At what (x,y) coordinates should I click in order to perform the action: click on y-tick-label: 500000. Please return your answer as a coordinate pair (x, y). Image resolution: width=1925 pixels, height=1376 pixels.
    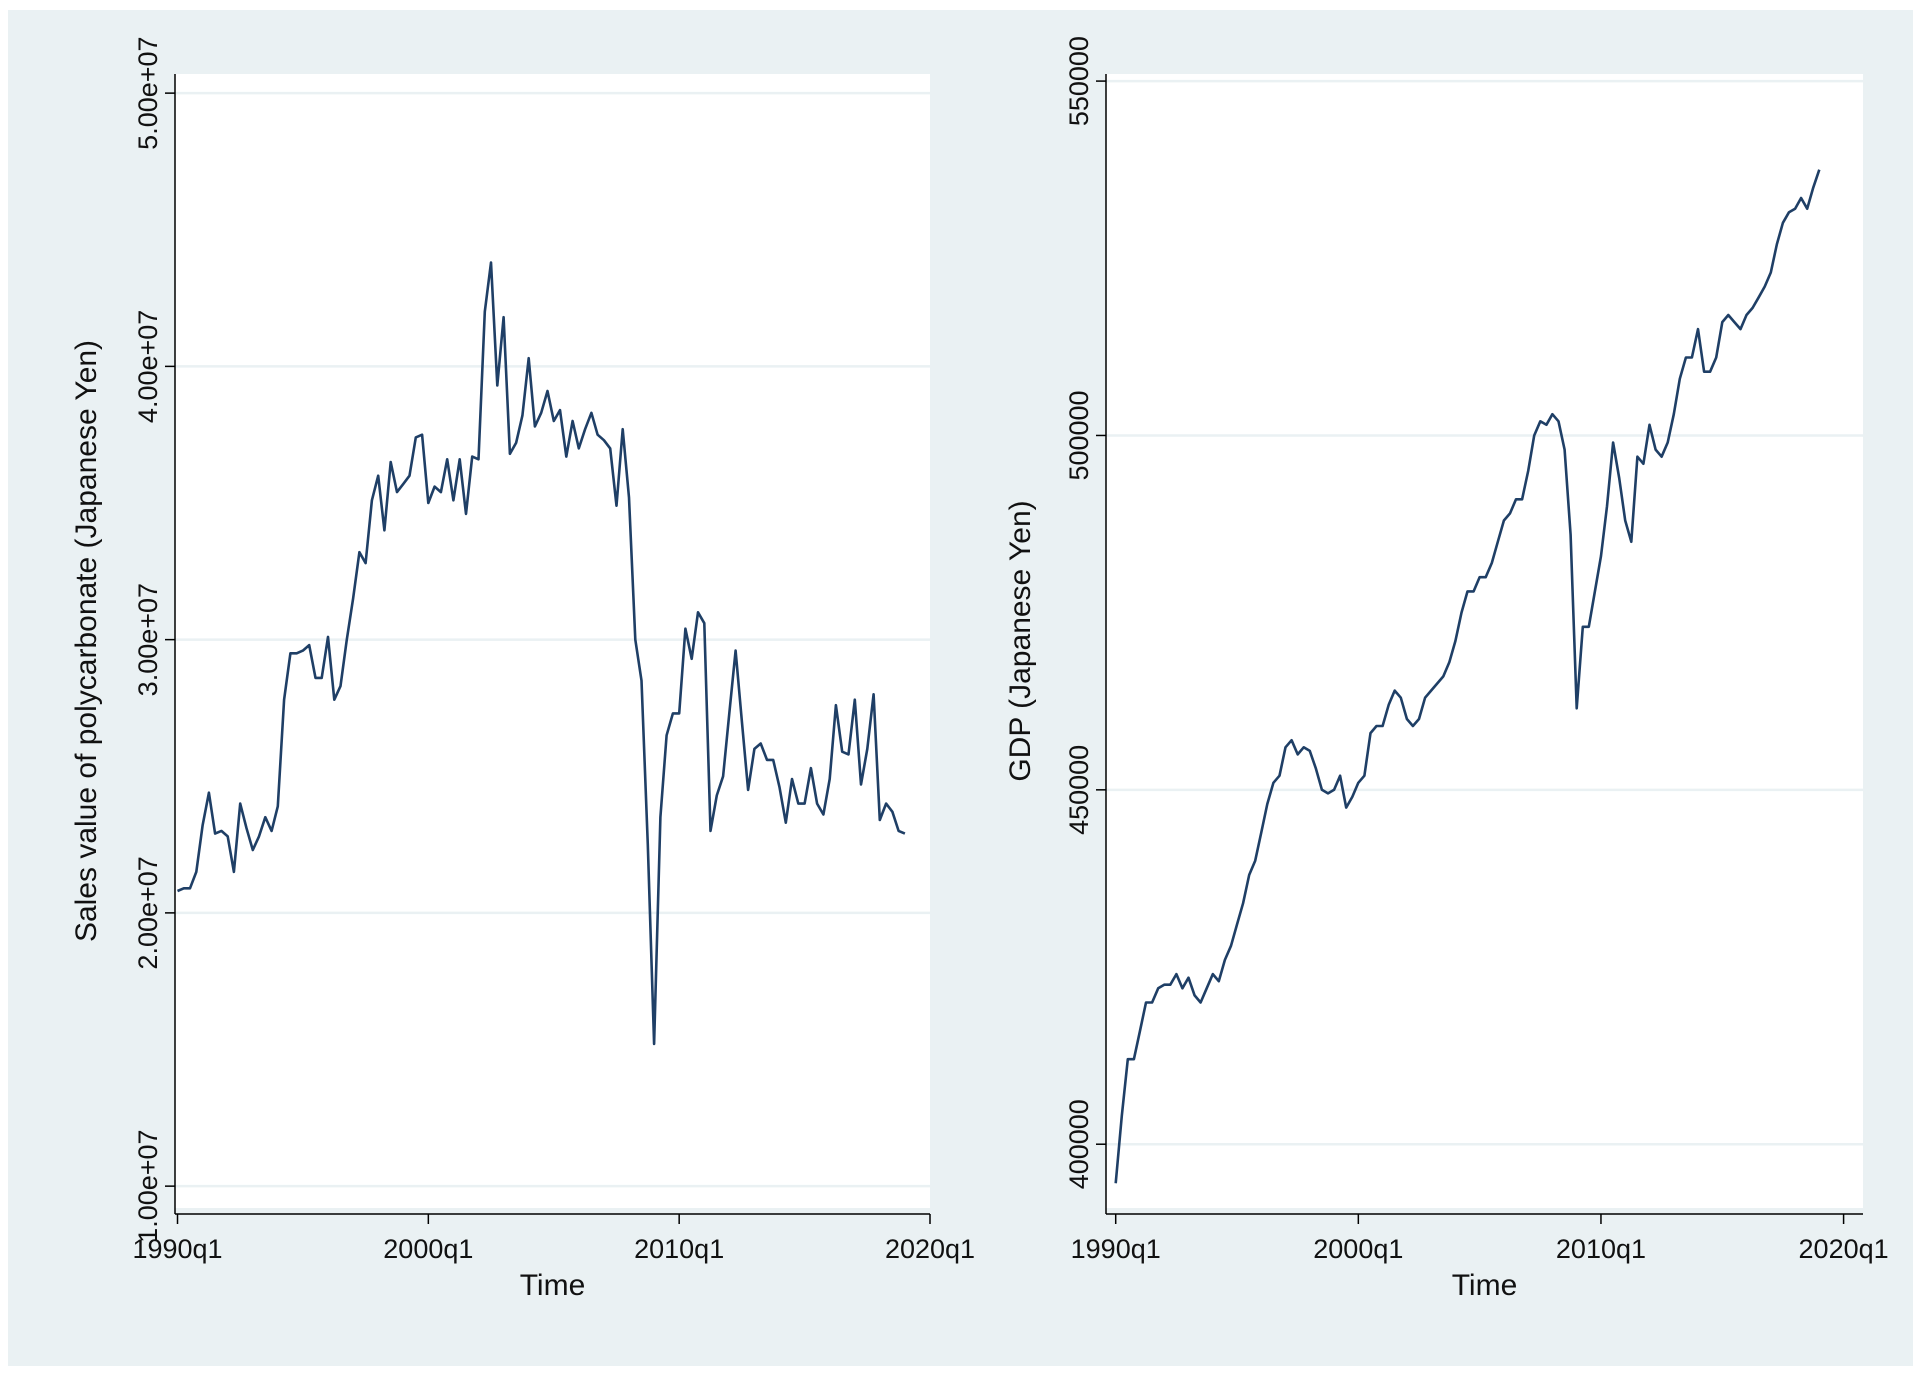
    Looking at the image, I should click on (1079, 435).